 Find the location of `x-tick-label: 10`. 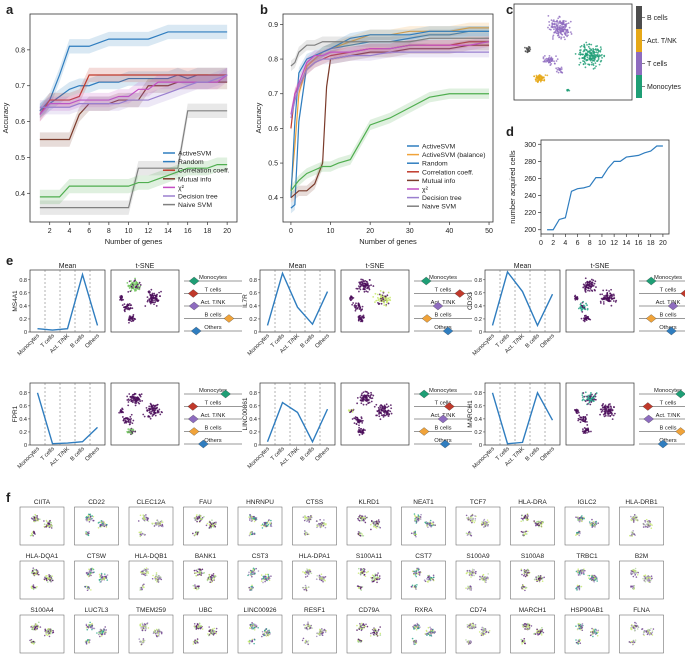

x-tick-label: 10 is located at coordinates (602, 243).